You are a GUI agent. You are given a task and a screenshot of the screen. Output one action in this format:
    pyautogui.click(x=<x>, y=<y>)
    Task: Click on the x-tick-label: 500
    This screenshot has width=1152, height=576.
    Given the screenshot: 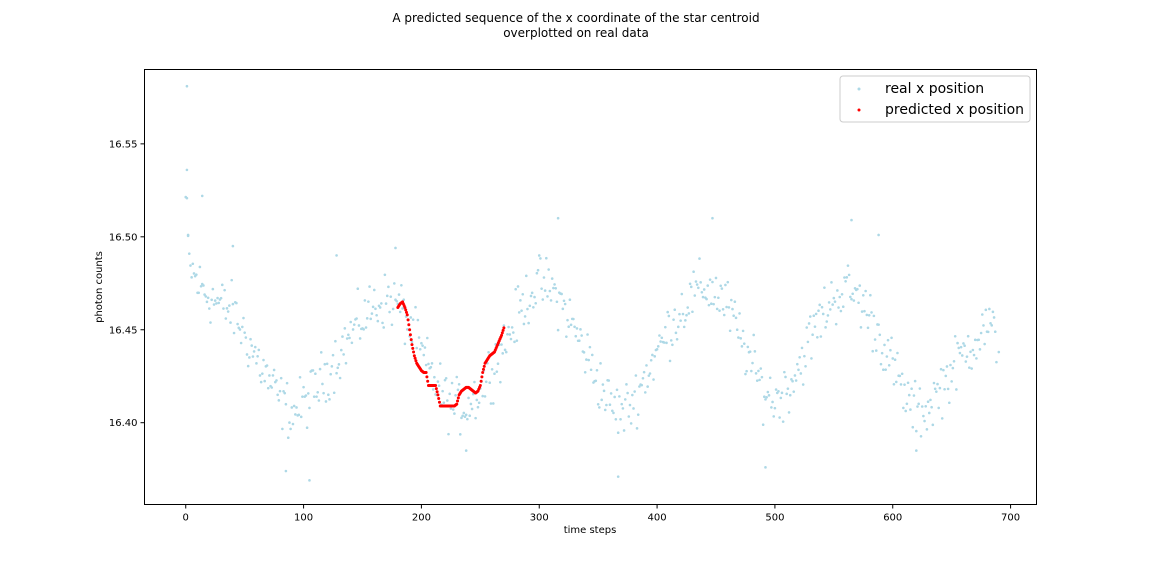 What is the action you would take?
    pyautogui.click(x=774, y=518)
    